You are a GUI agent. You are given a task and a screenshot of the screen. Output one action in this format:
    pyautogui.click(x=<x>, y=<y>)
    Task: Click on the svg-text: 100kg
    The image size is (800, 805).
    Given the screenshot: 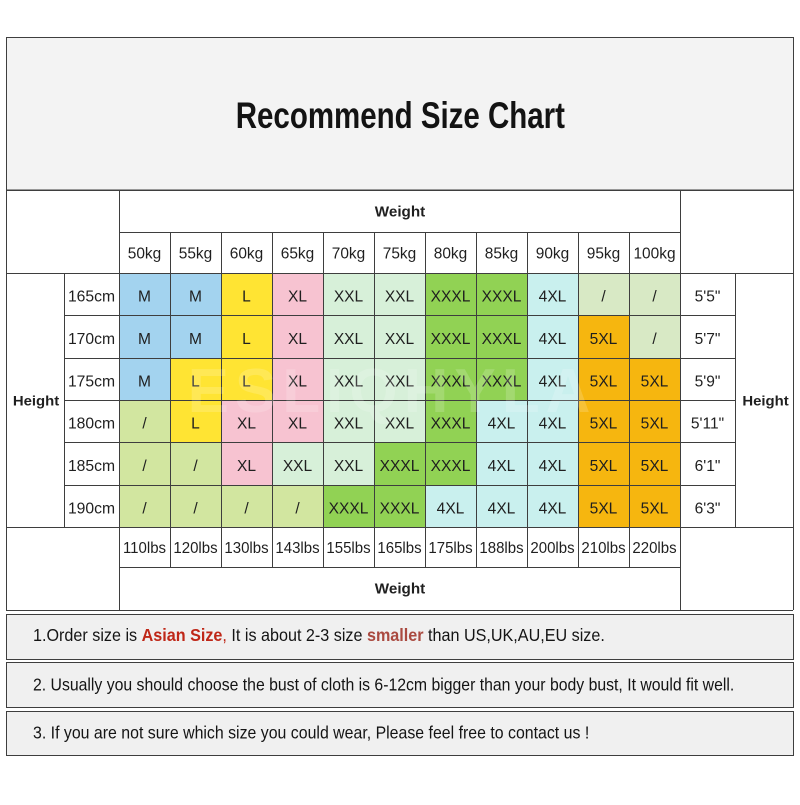 What is the action you would take?
    pyautogui.click(x=654, y=253)
    